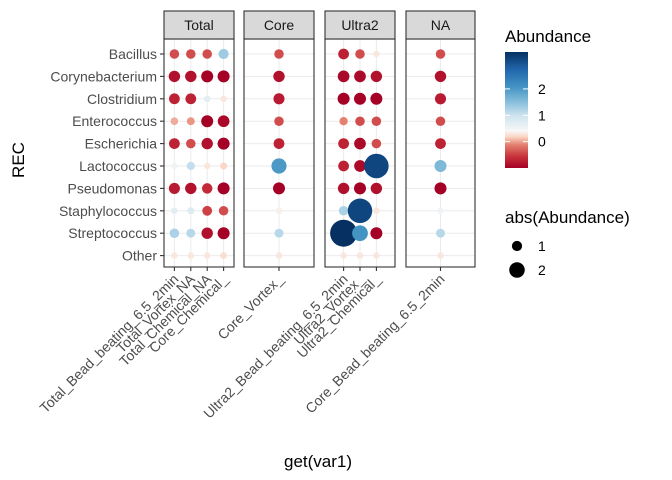 The height and width of the screenshot is (480, 672). I want to click on y-axis-title: REC, so click(18, 160).